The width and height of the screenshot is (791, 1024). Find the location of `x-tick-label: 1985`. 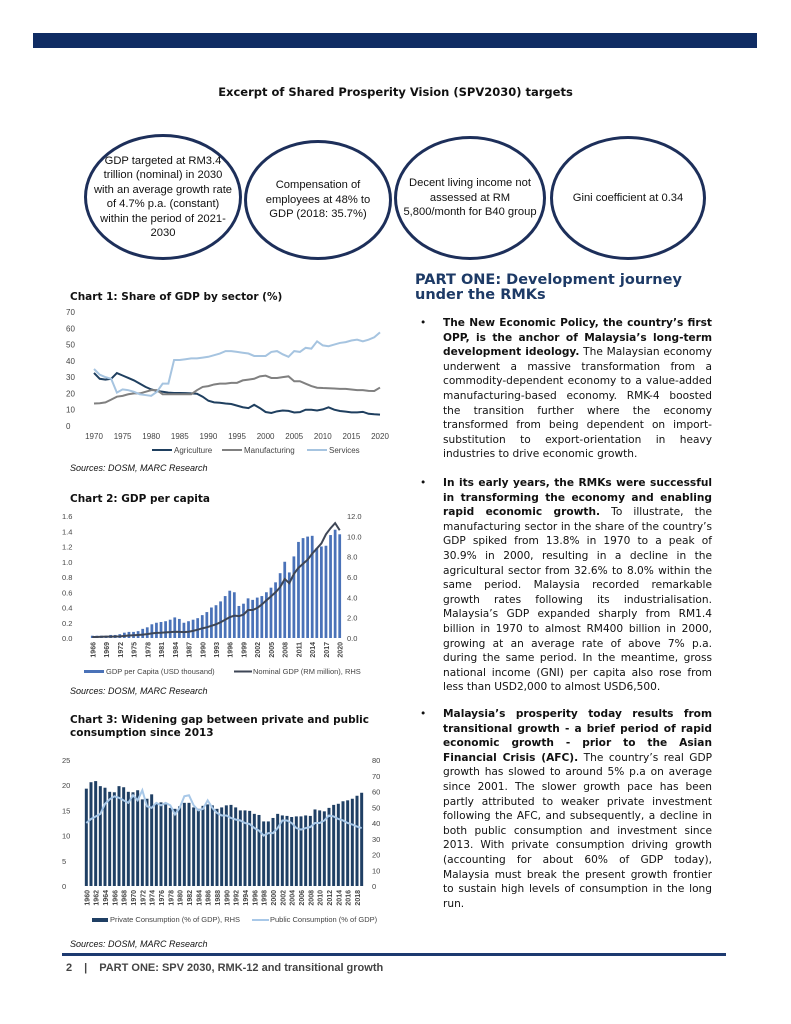

x-tick-label: 1985 is located at coordinates (180, 436).